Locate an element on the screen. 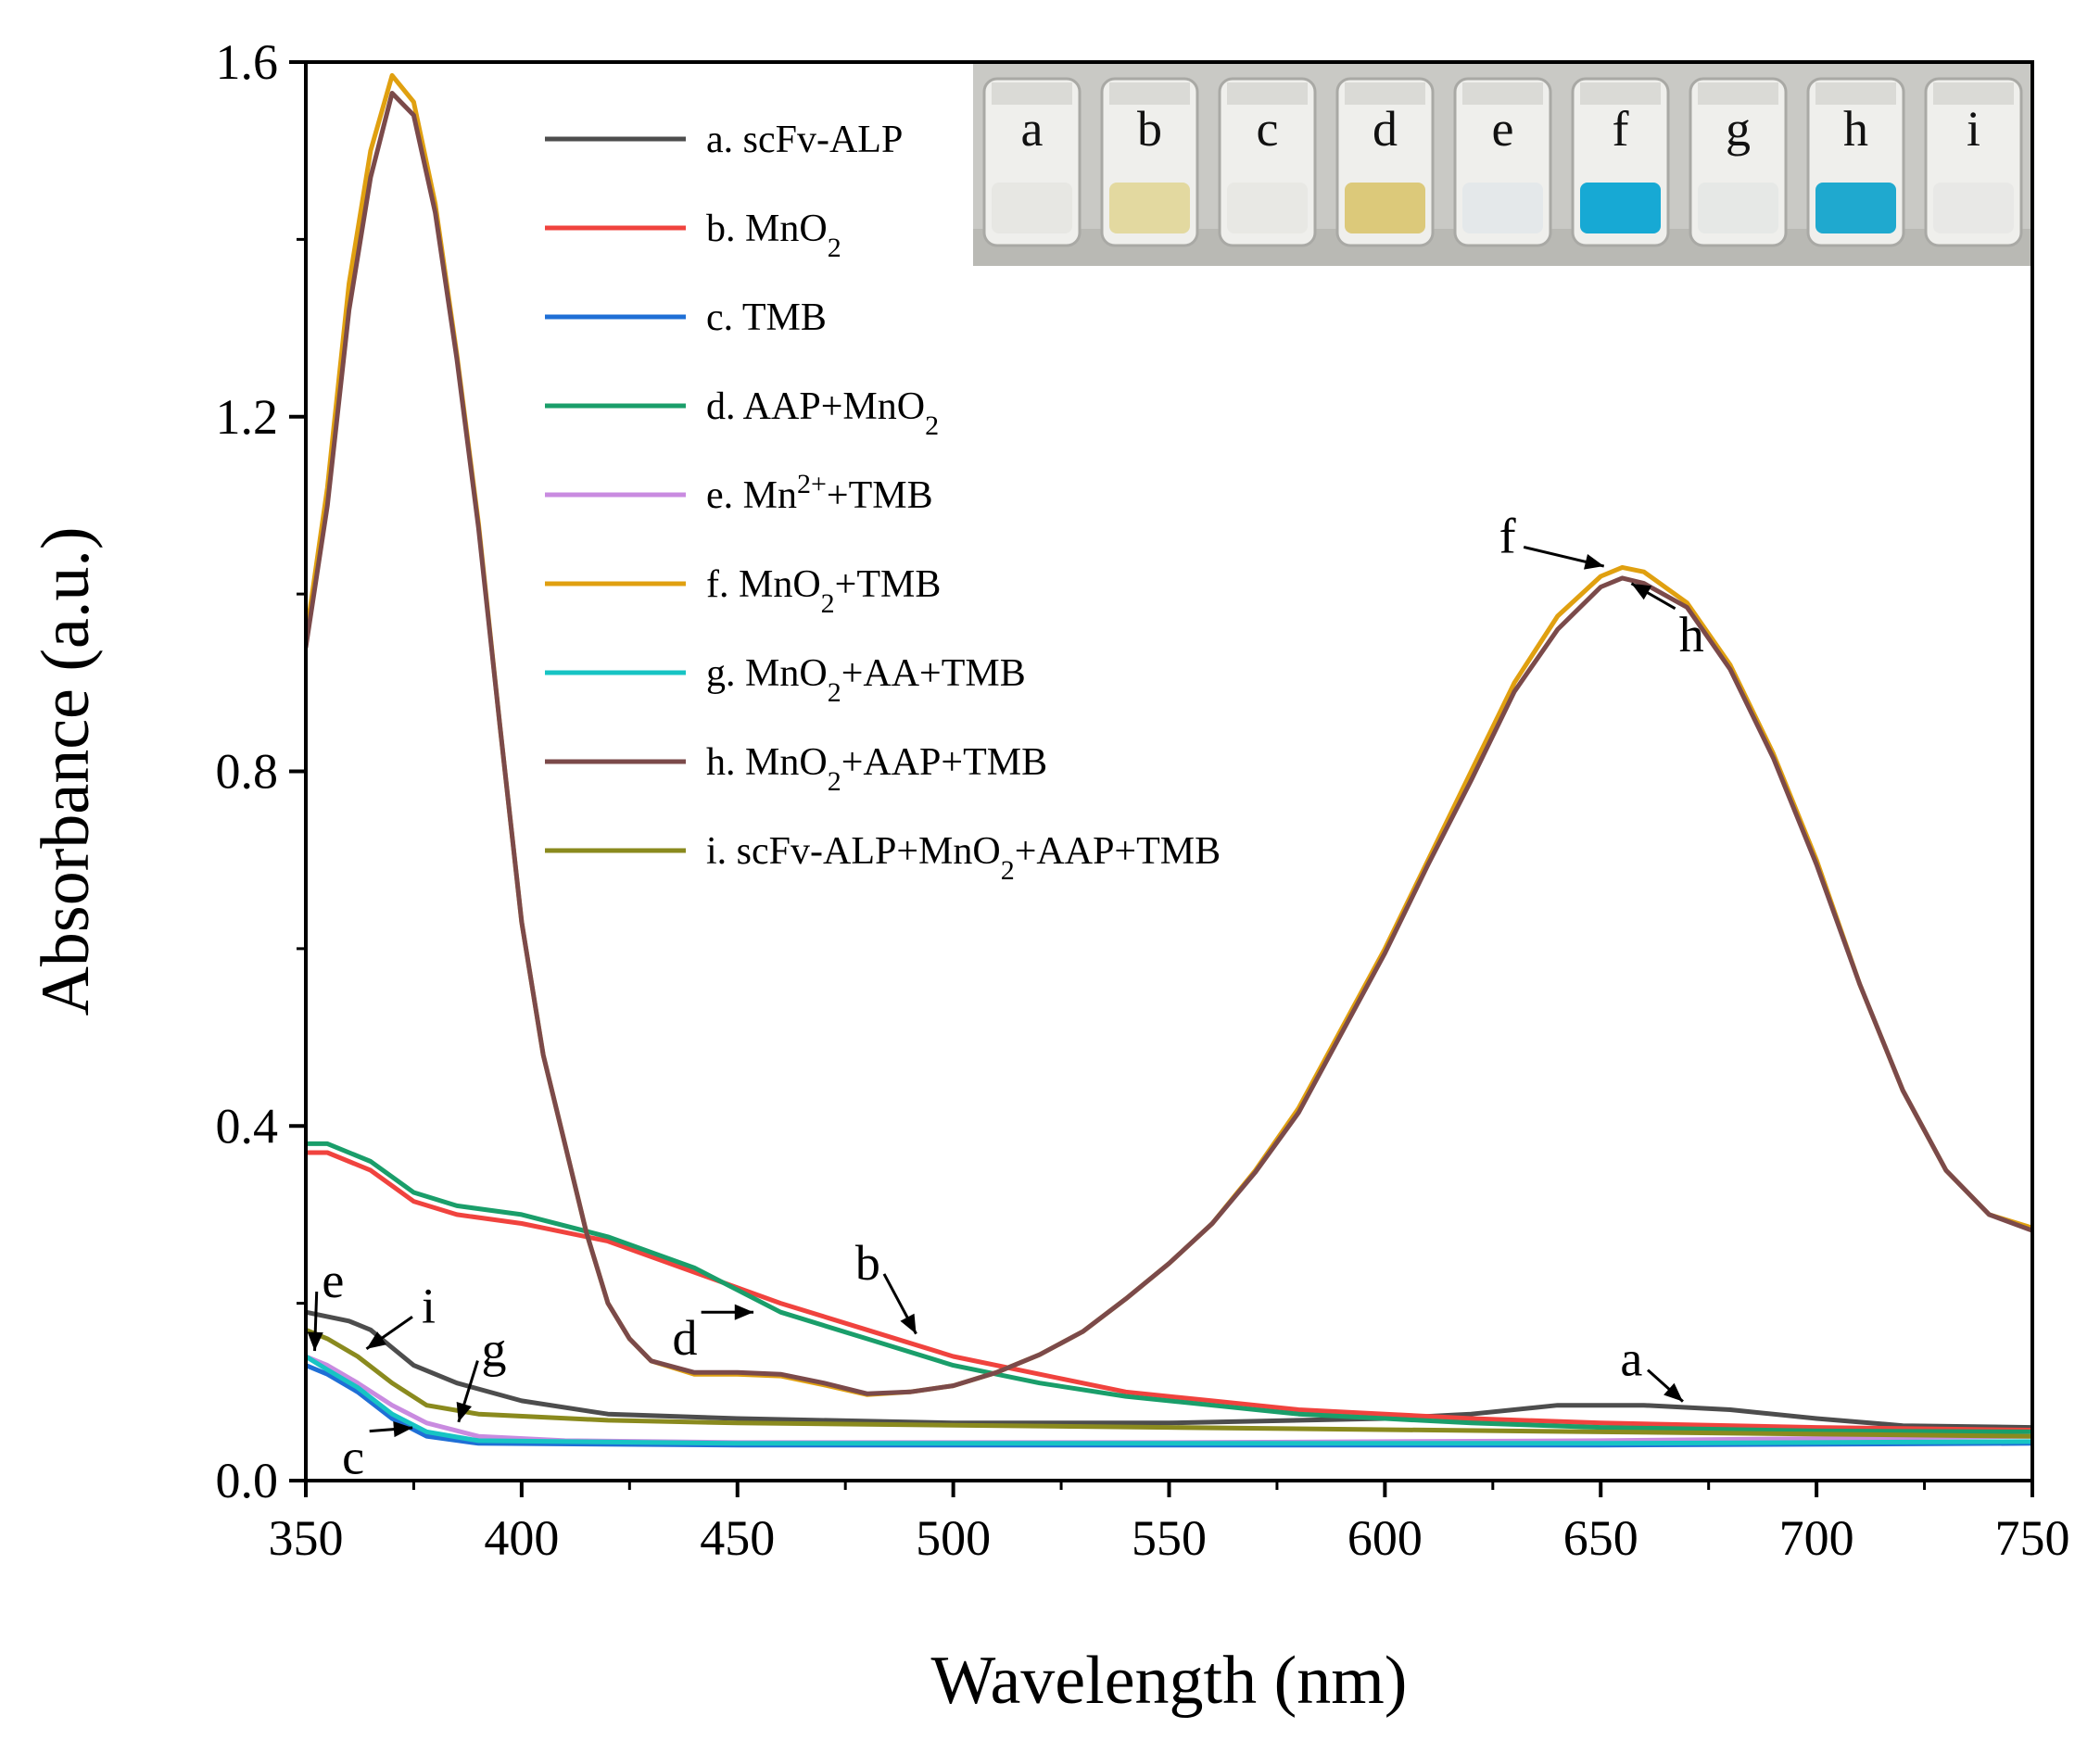 This screenshot has height=1753, width=2100. vial-label-h: h is located at coordinates (1855, 129).